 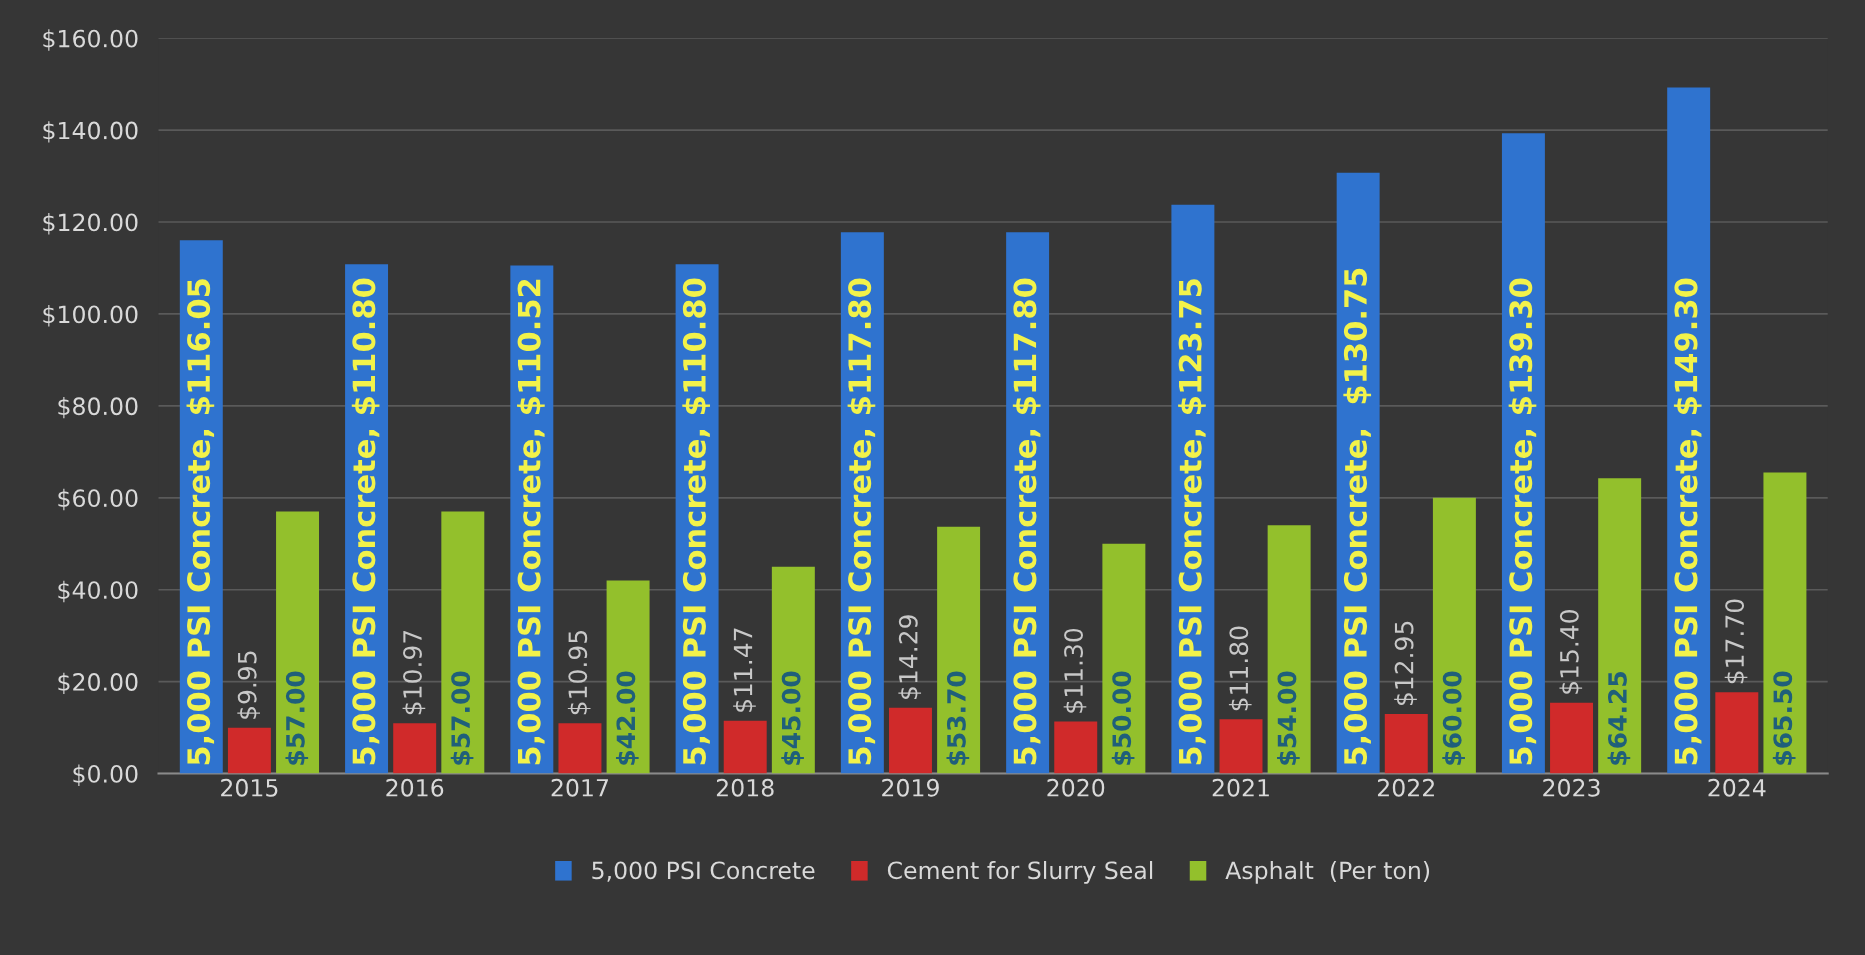 What do you see at coordinates (531, 522) in the screenshot?
I see `data-label: 5,000 PSI Concrete, $110.52` at bounding box center [531, 522].